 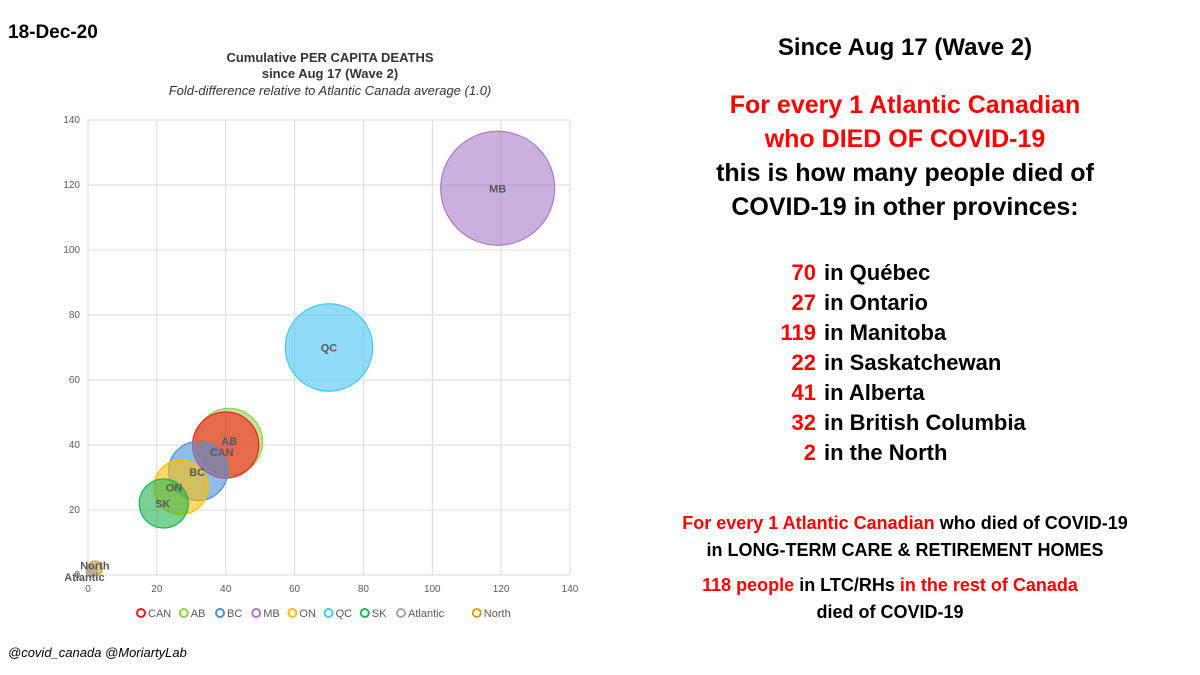 What do you see at coordinates (803, 422) in the screenshot?
I see `province-count: 32` at bounding box center [803, 422].